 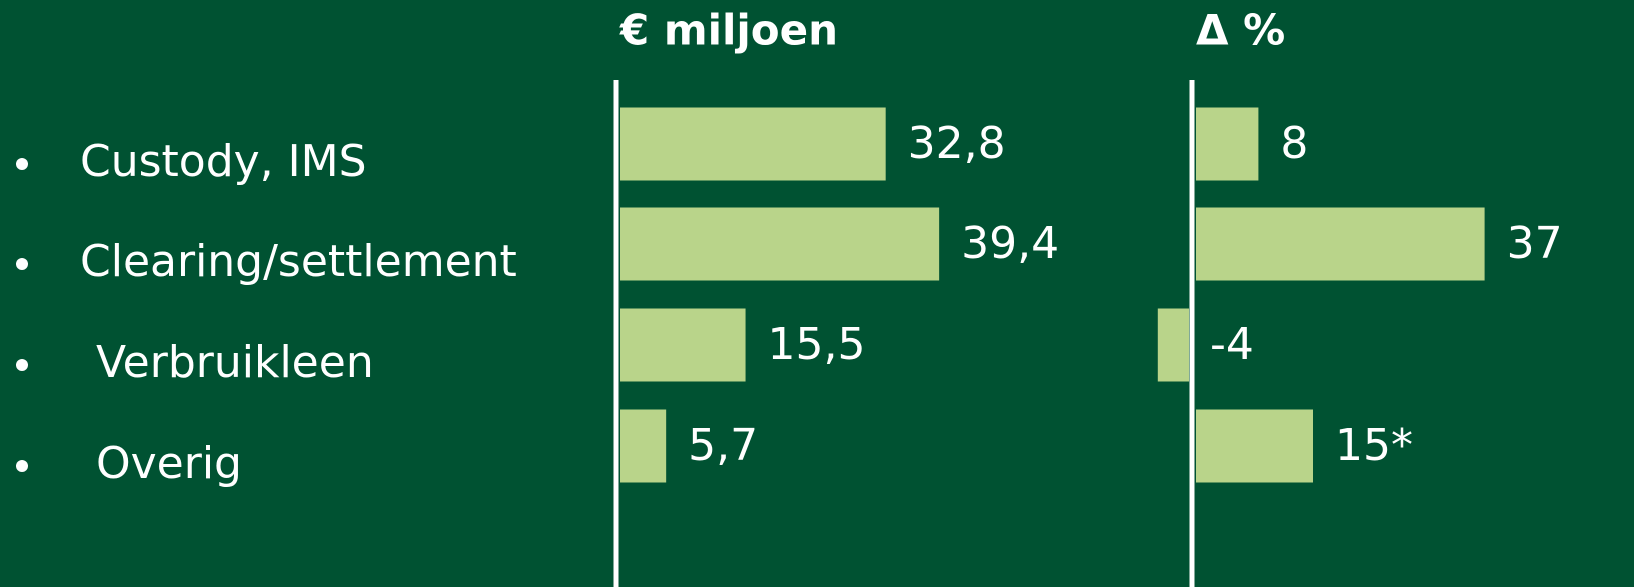 What do you see at coordinates (1535, 243) in the screenshot?
I see `value-label: 37` at bounding box center [1535, 243].